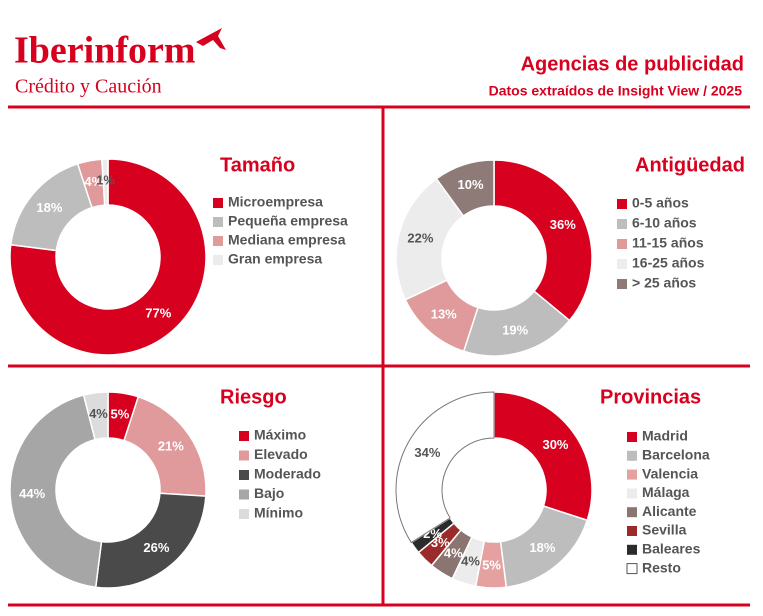 This screenshot has height=616, width=763. I want to click on value-label: 36%, so click(563, 224).